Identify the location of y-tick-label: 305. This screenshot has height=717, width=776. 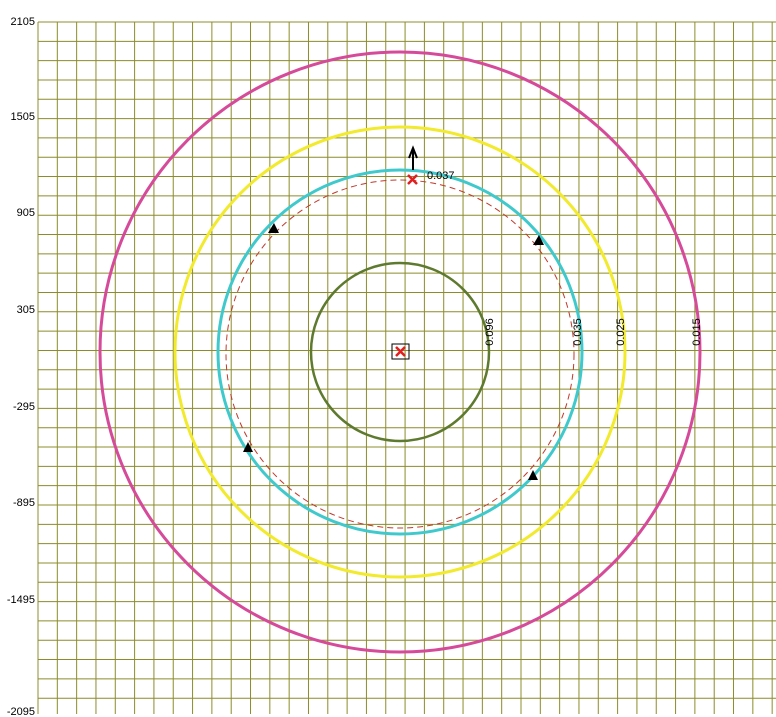
(26, 310).